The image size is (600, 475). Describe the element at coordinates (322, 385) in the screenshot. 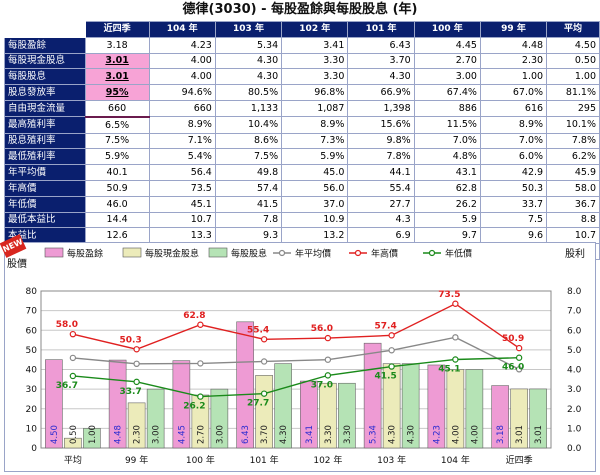

I see `line-value-label: 37.0` at that location.